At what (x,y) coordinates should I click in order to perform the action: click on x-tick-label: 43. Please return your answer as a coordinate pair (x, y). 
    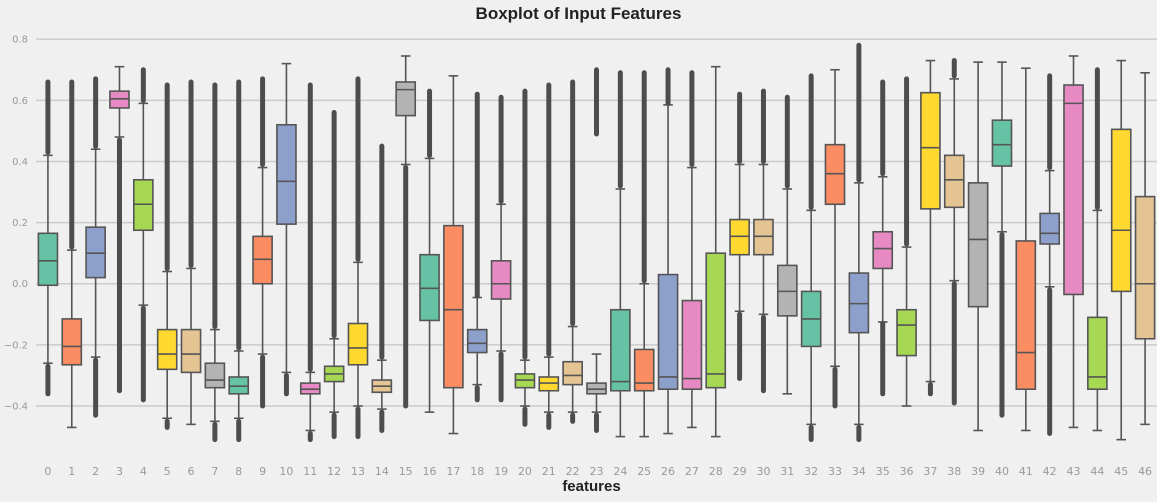
    Looking at the image, I should click on (1074, 471).